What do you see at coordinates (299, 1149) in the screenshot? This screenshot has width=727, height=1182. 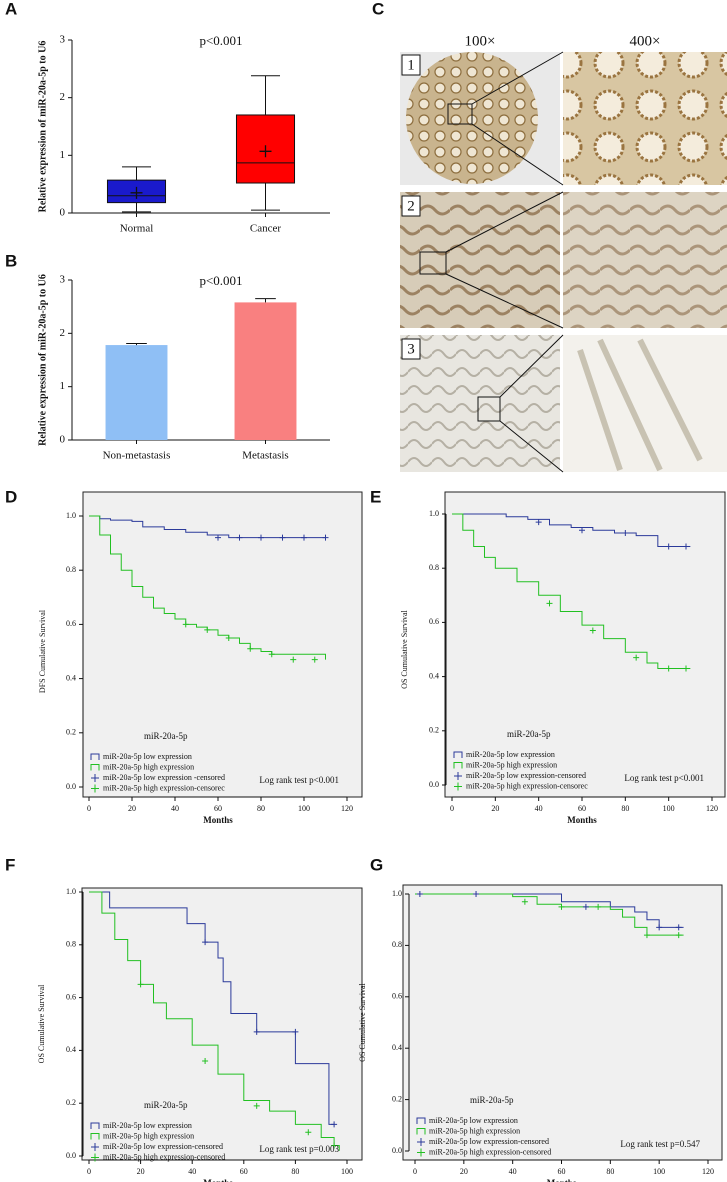 I see `annotation: Log rank test p=0.003` at bounding box center [299, 1149].